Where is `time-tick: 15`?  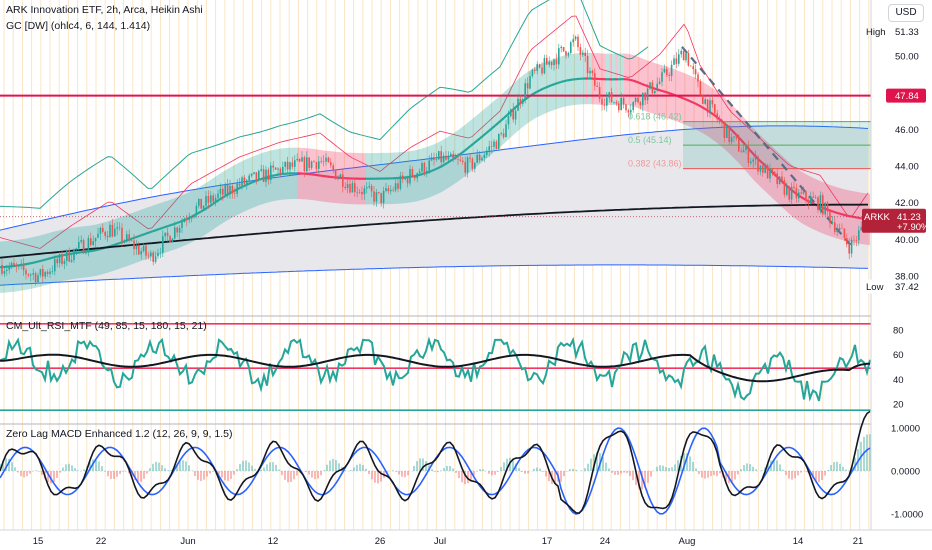 time-tick: 15 is located at coordinates (38, 541).